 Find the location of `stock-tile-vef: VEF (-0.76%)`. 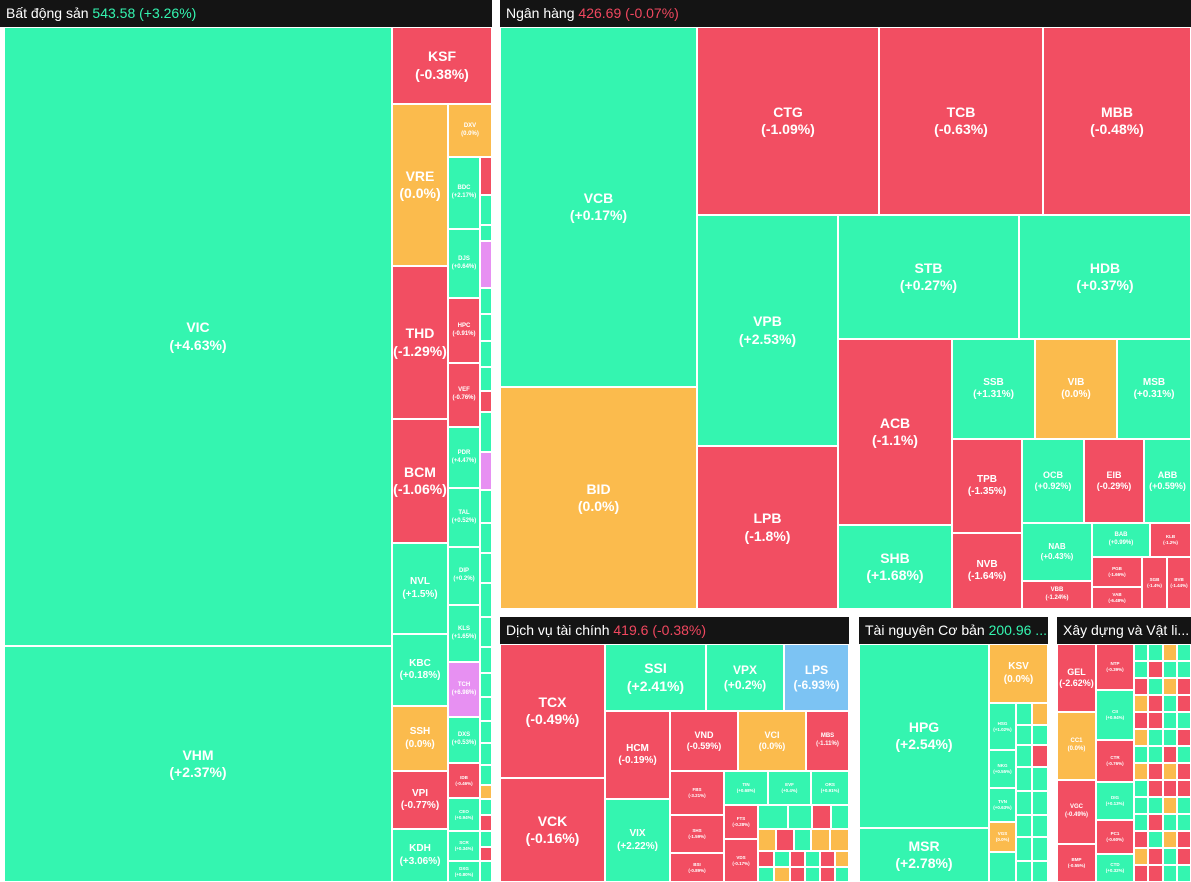

stock-tile-vef: VEF (-0.76%) is located at coordinates (464, 395).